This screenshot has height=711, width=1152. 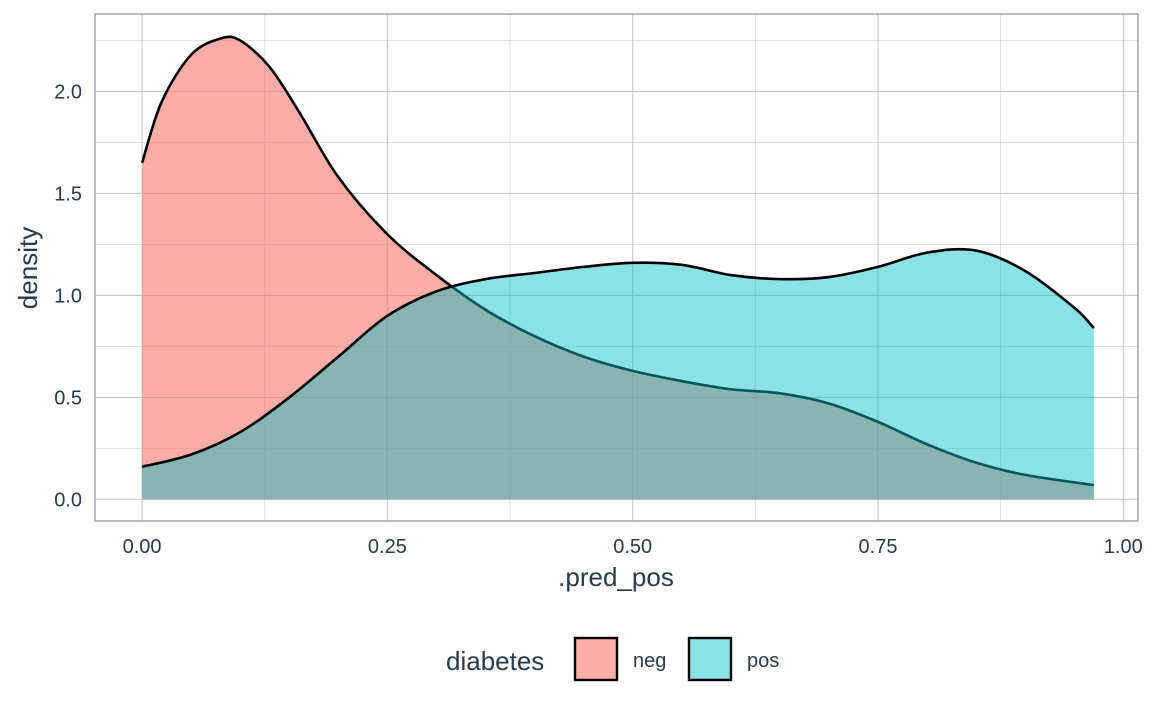 I want to click on legend: diabetes neg pos, so click(x=612, y=659).